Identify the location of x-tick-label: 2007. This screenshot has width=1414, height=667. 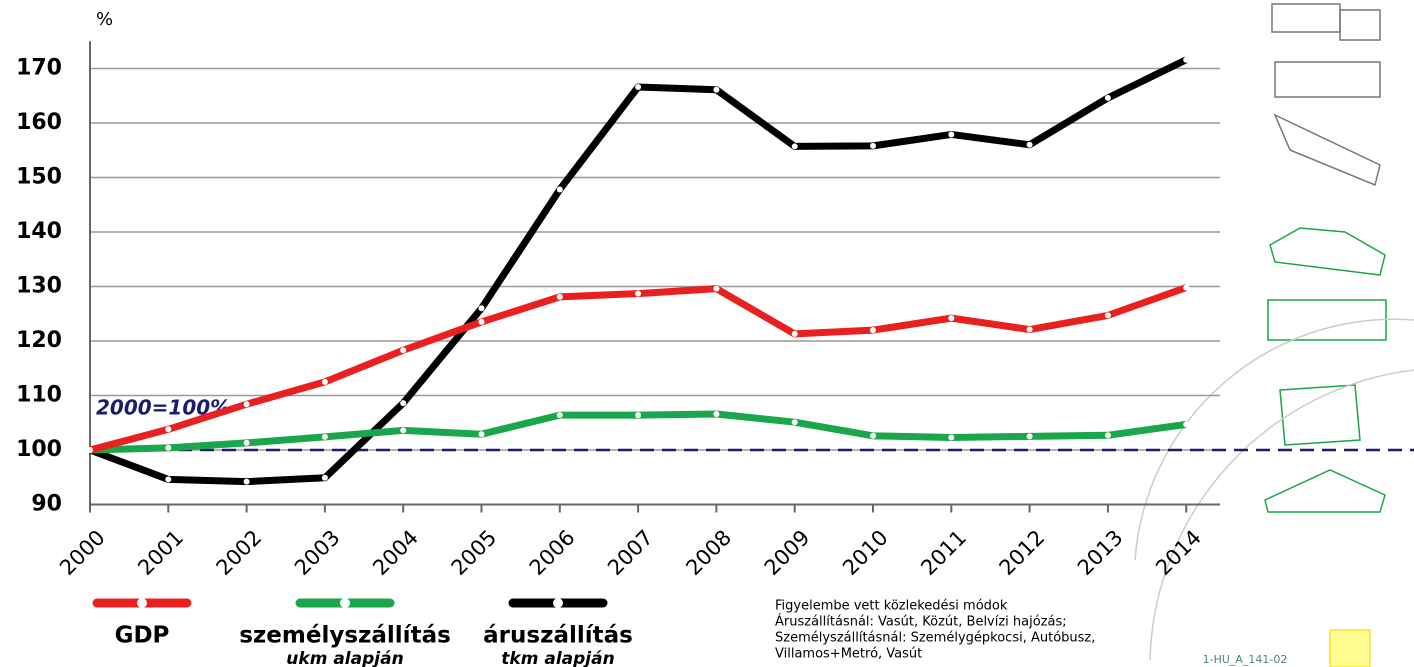
(630, 552).